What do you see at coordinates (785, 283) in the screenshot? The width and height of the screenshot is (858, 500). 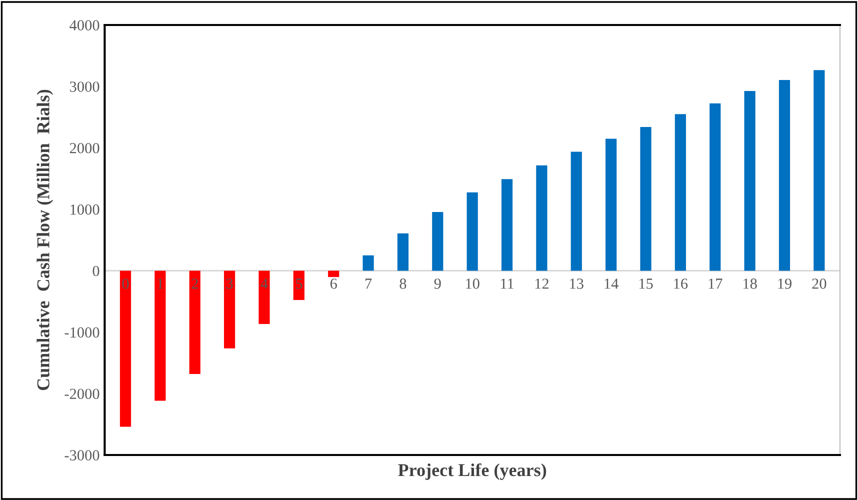 I see `x-tick-label: 19` at bounding box center [785, 283].